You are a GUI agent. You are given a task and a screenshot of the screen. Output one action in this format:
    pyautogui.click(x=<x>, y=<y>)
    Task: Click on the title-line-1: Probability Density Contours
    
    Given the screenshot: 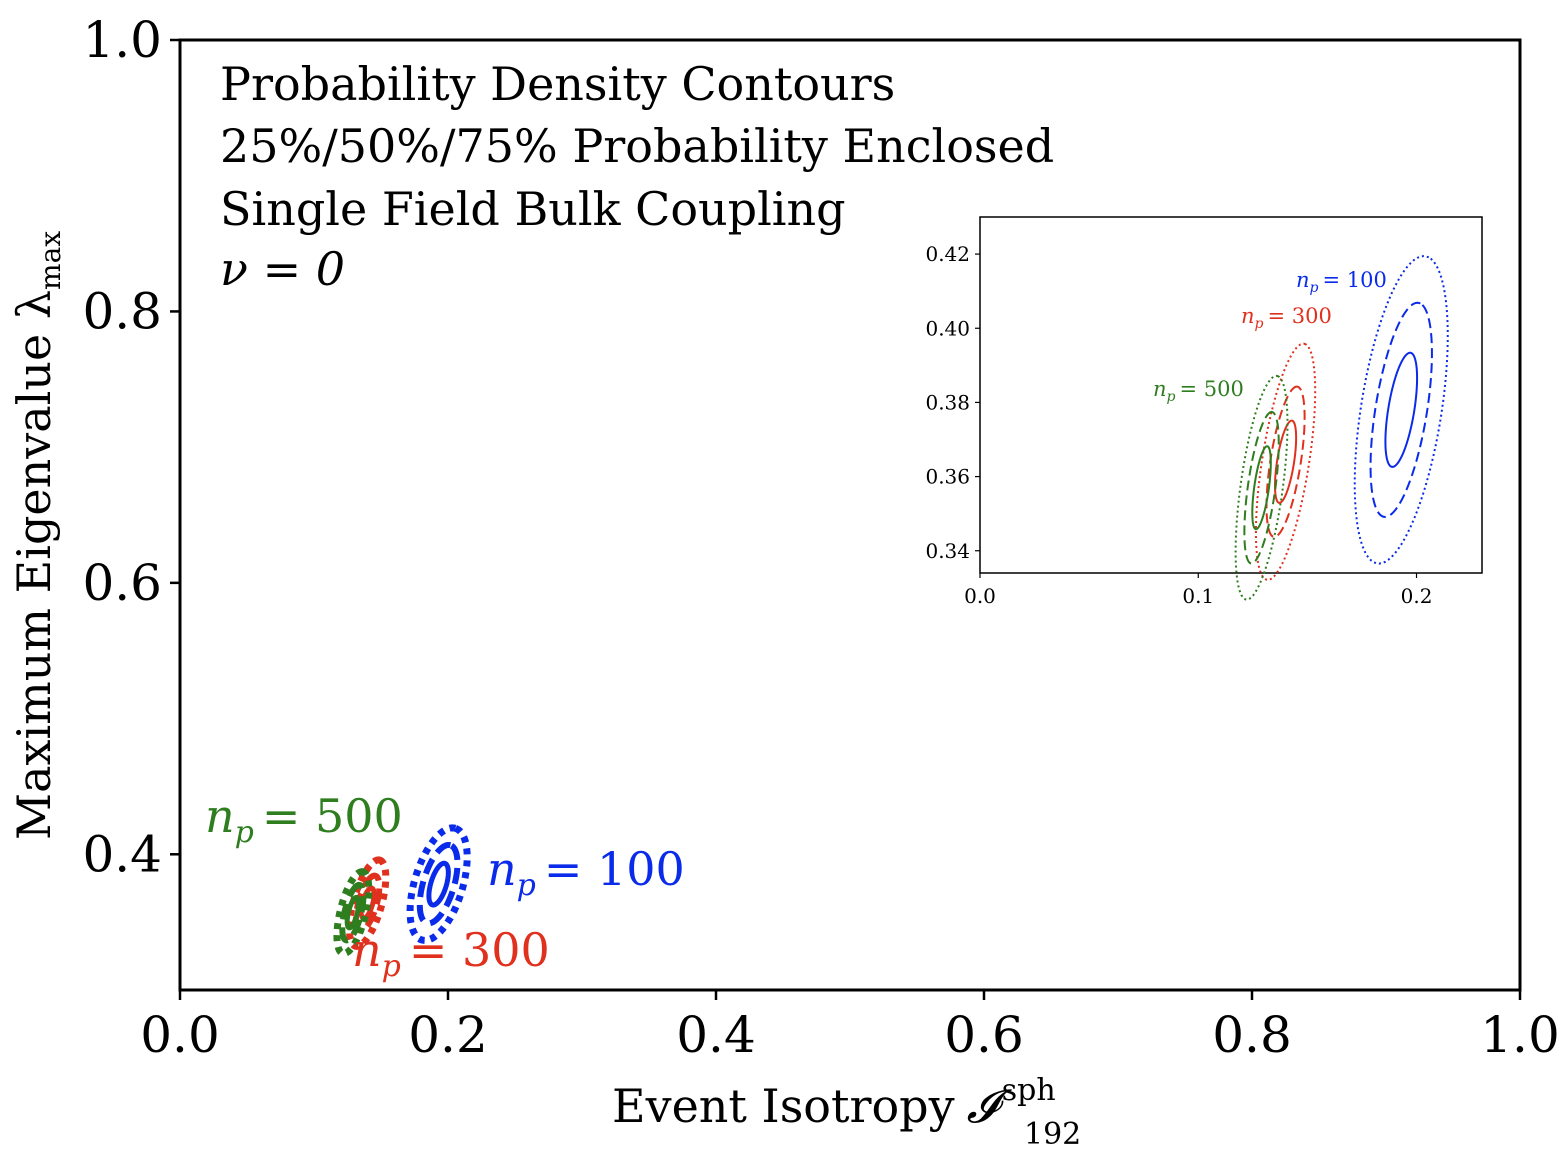 What is the action you would take?
    pyautogui.click(x=557, y=84)
    